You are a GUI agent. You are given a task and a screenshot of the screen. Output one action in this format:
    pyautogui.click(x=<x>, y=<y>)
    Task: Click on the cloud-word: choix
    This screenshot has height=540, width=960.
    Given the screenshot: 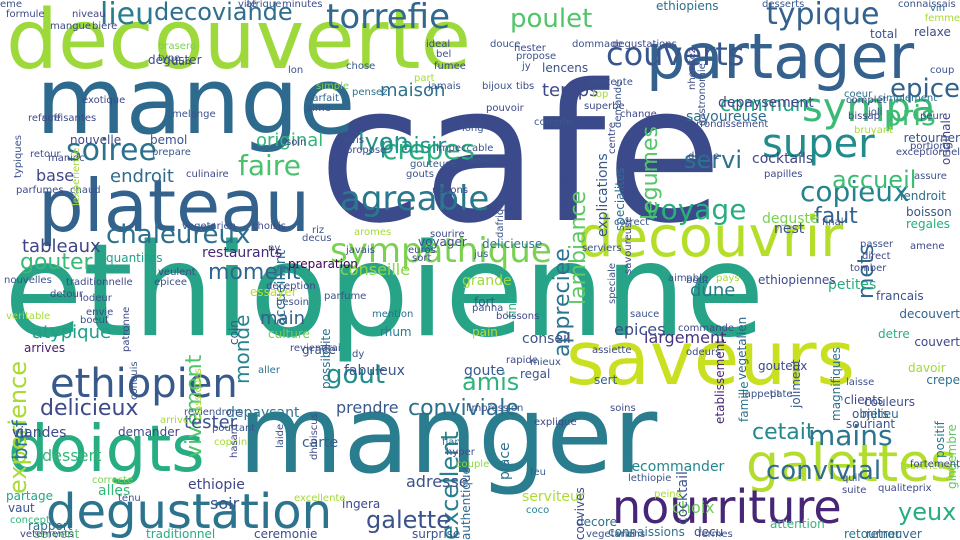 What is the action you would take?
    pyautogui.click(x=693, y=507)
    